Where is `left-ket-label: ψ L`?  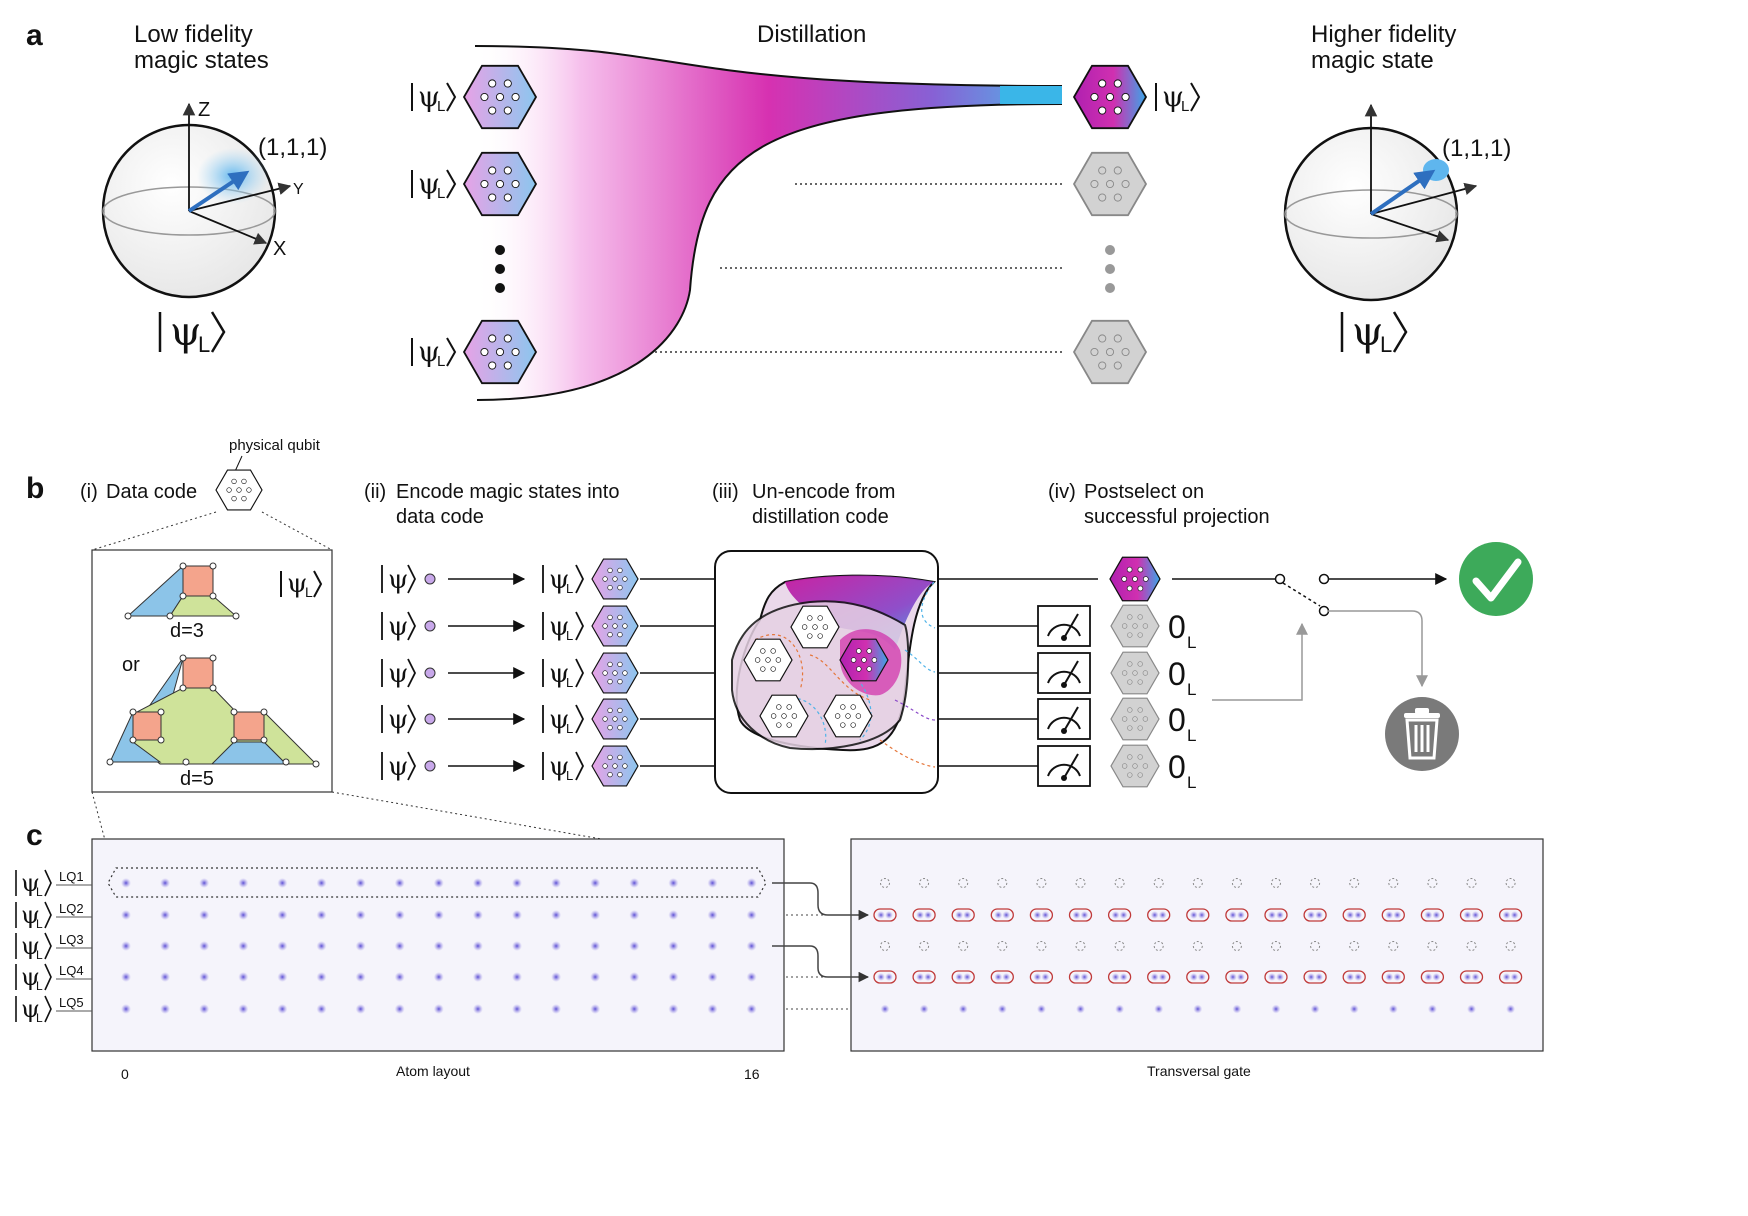 left-ket-label: ψ L is located at coordinates (192, 333).